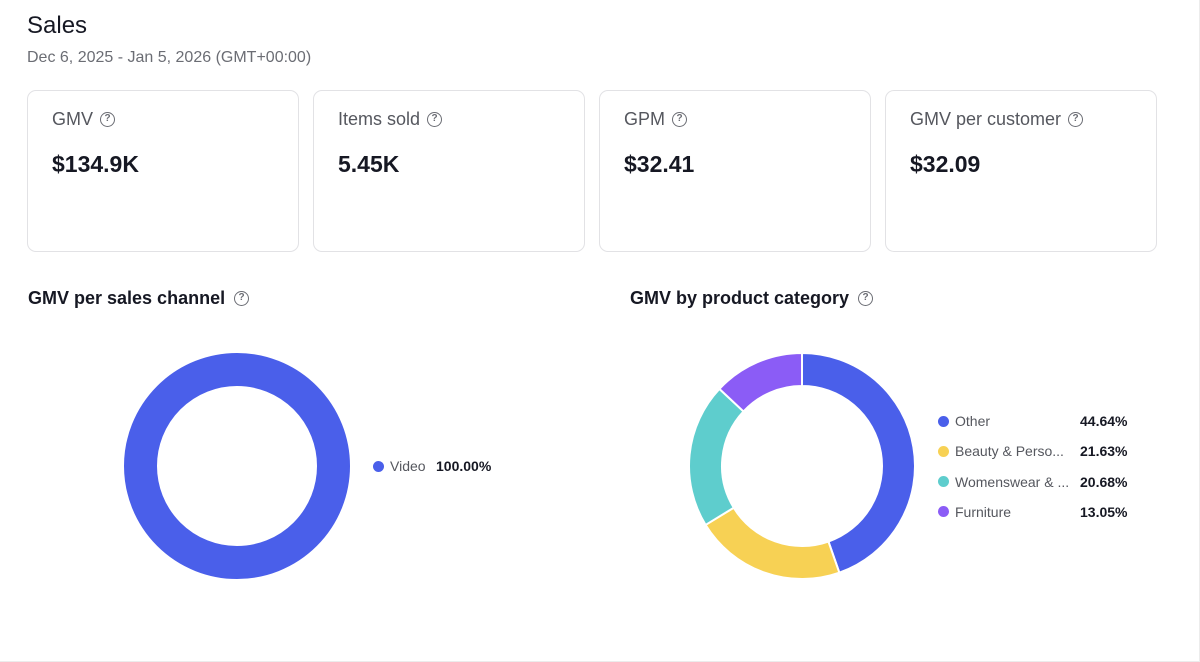 This screenshot has width=1200, height=662. Describe the element at coordinates (986, 119) in the screenshot. I see `kpi-label: GMV per customer` at that location.